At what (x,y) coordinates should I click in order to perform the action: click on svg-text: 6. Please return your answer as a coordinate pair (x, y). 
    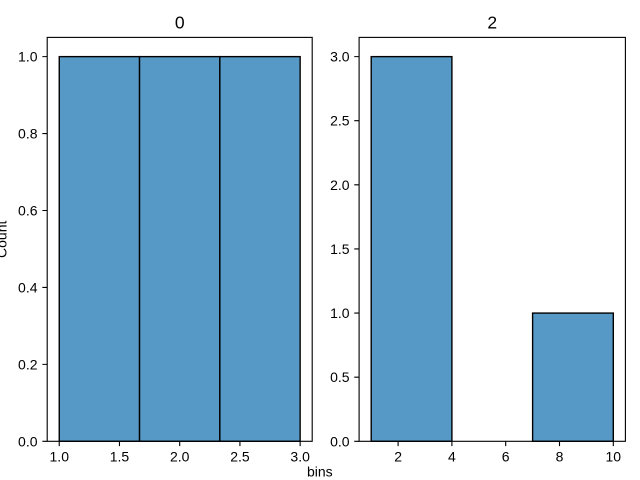
    Looking at the image, I should click on (506, 457).